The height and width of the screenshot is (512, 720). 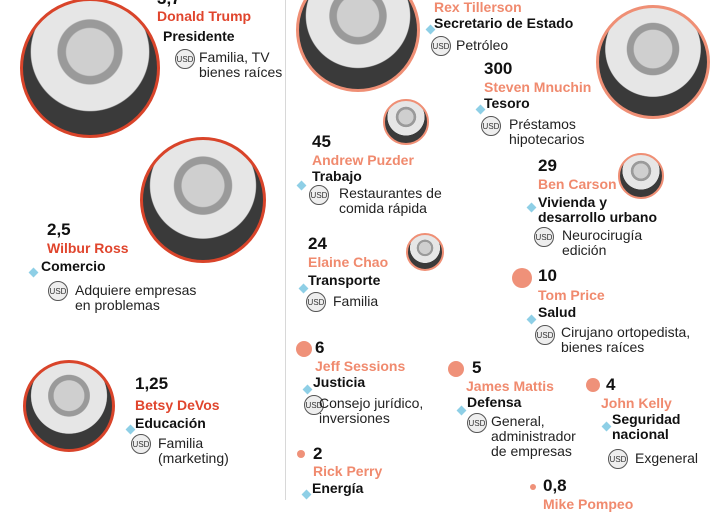 What do you see at coordinates (518, 421) in the screenshot?
I see `wealth-source-line: General,` at bounding box center [518, 421].